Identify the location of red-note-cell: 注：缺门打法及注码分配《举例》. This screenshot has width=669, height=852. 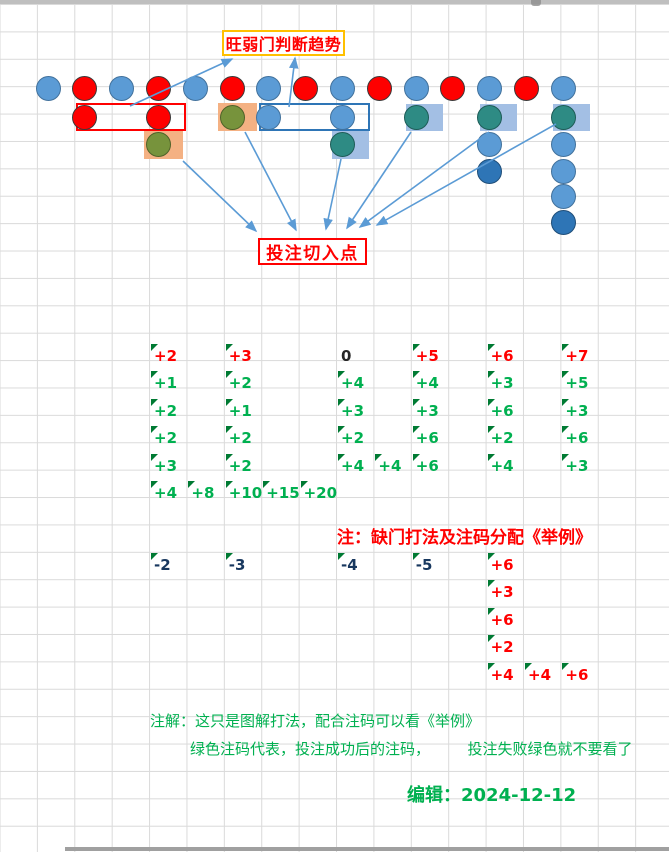
(464, 538).